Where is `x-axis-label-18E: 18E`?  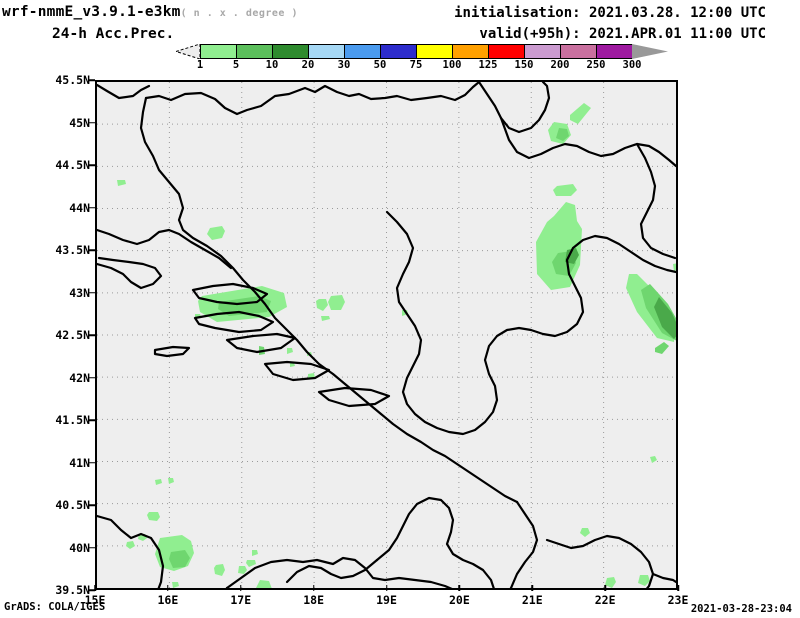 x-axis-label-18E: 18E is located at coordinates (314, 600).